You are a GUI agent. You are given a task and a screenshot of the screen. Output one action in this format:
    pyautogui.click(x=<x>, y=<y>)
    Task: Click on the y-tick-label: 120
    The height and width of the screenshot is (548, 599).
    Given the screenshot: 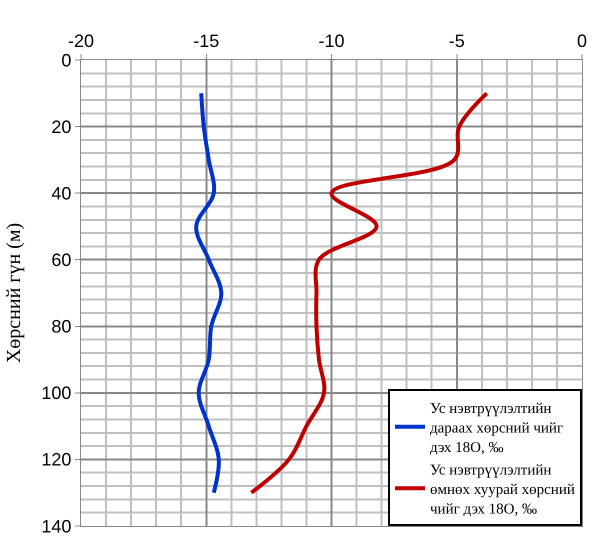 What is the action you would take?
    pyautogui.click(x=56, y=460)
    